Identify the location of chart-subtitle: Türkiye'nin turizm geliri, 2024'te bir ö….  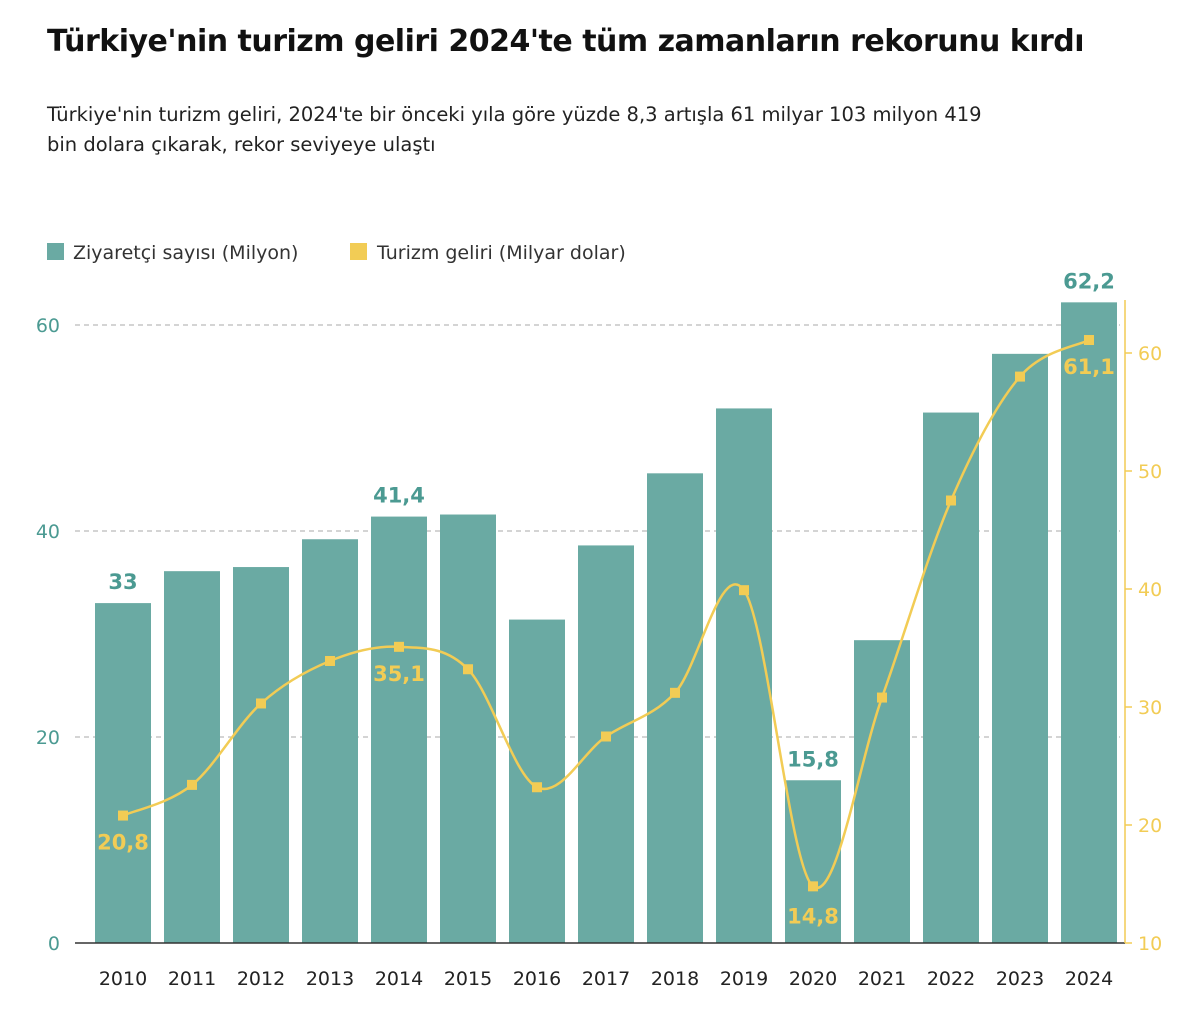
(514, 129).